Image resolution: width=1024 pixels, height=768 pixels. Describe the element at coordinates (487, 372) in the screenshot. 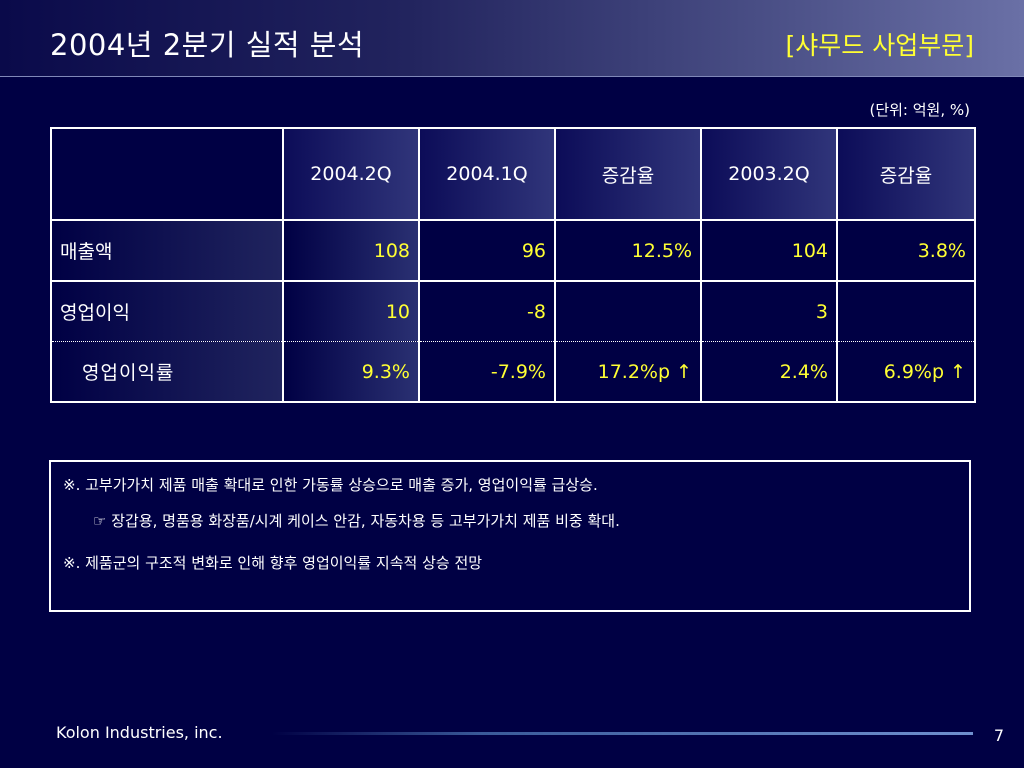

I see `table-cell: -7.9%` at that location.